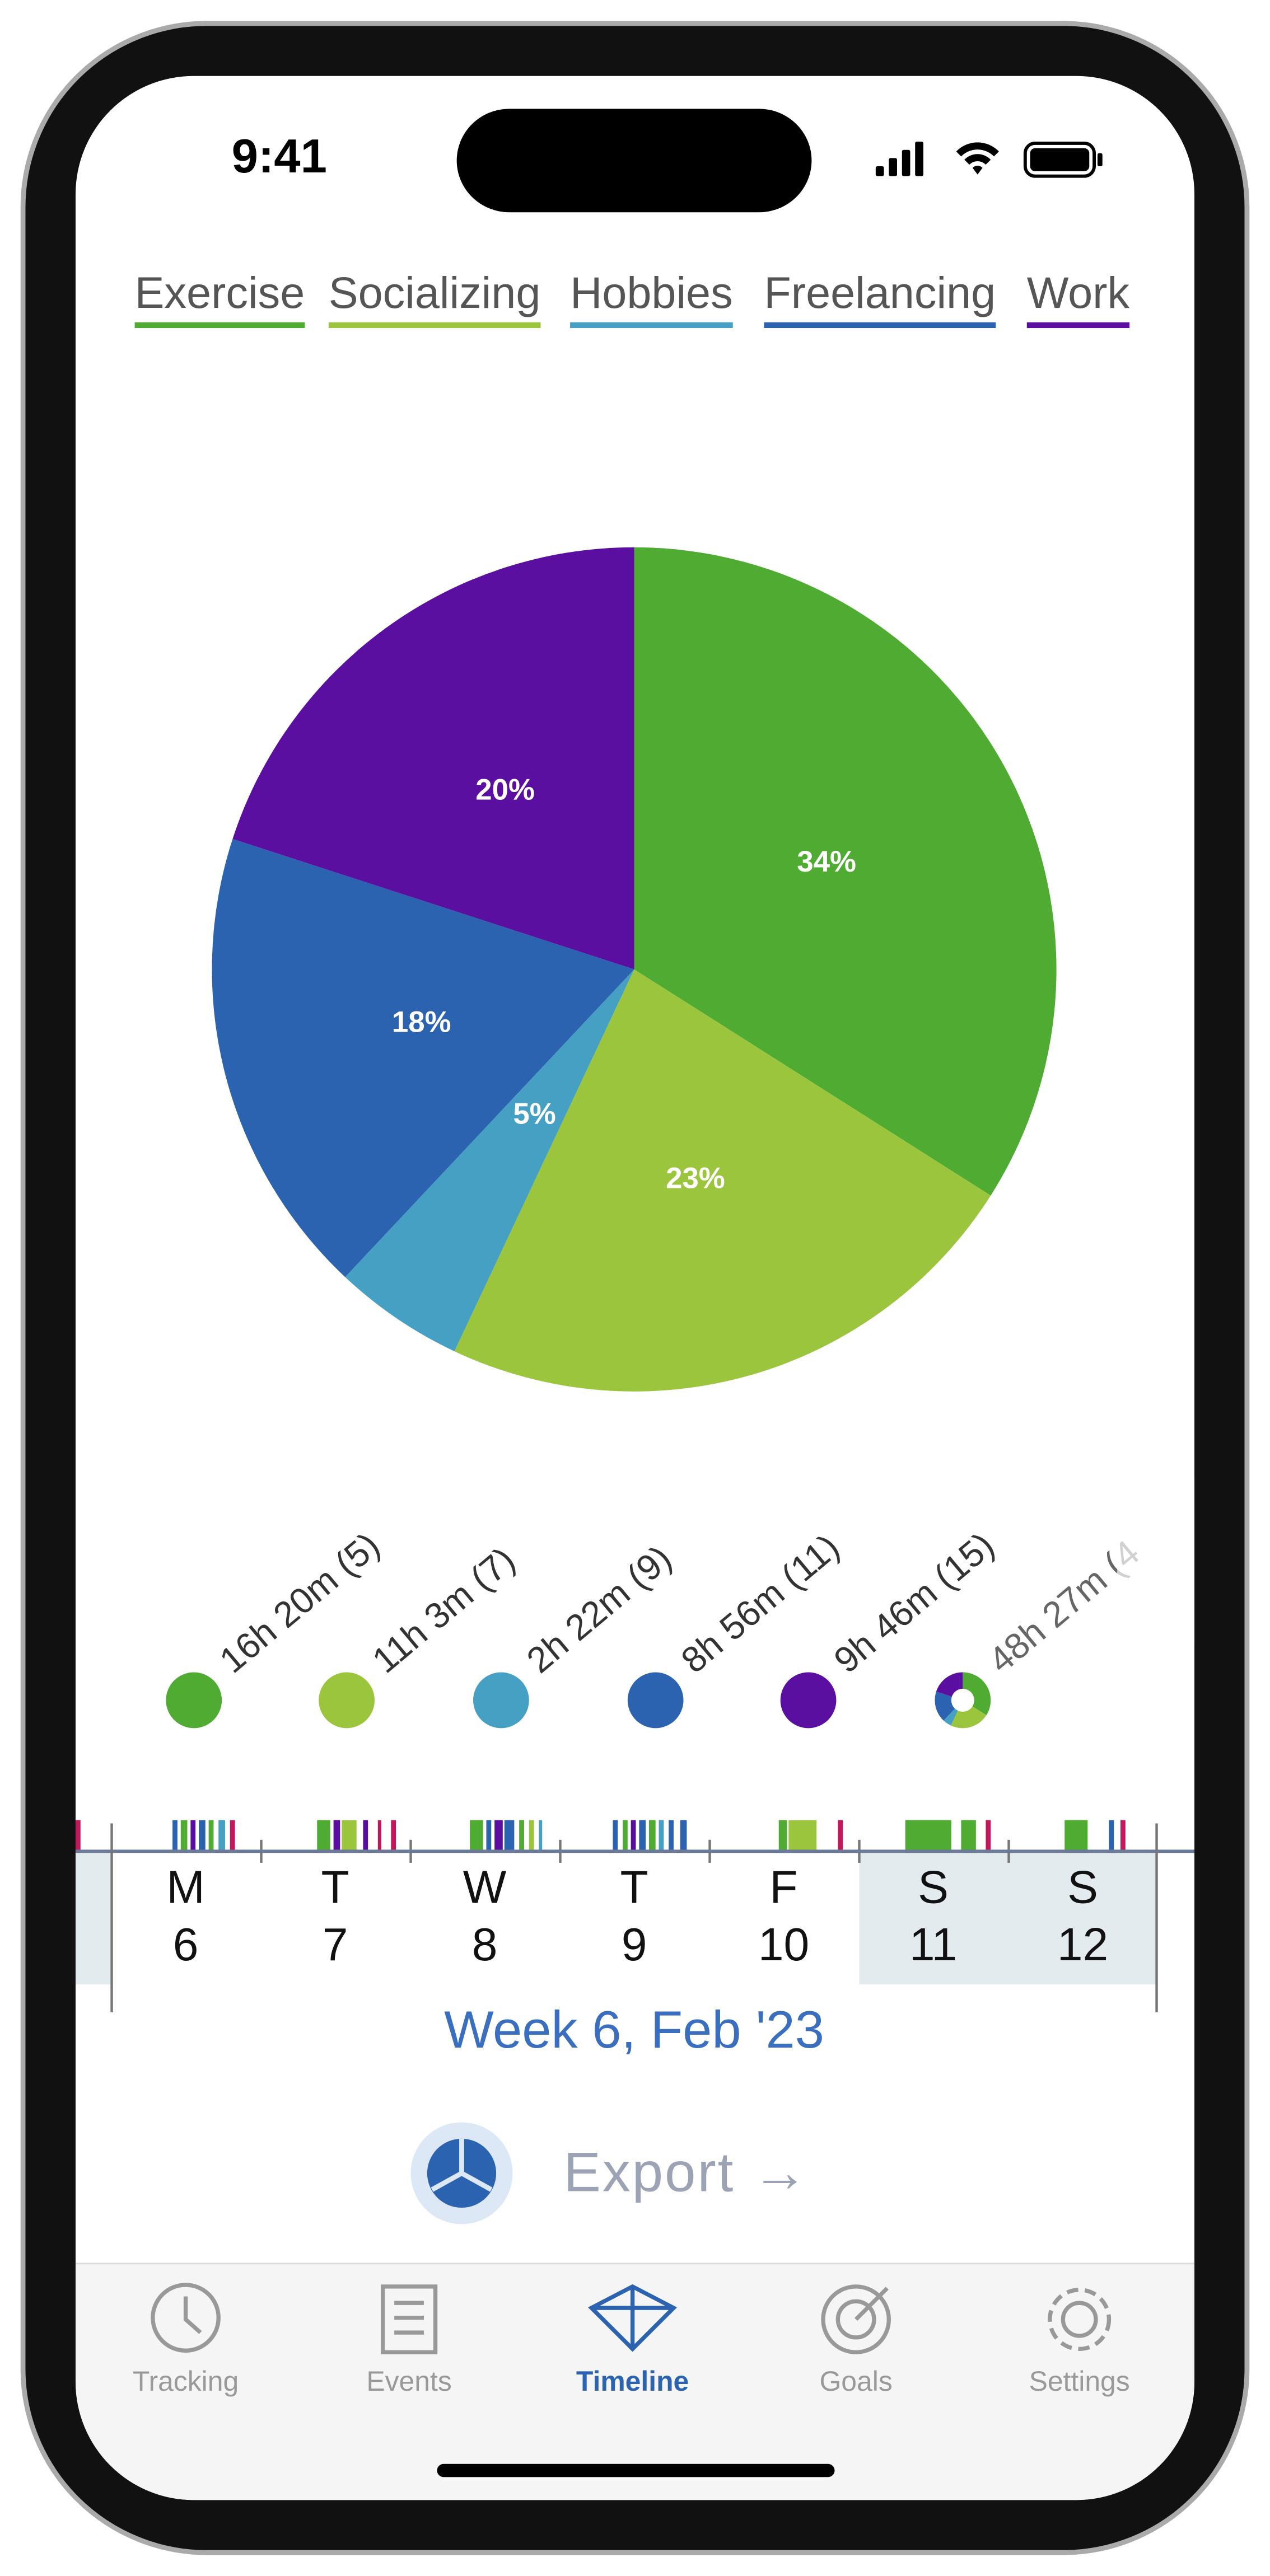  I want to click on tab-label: Goals, so click(856, 2382).